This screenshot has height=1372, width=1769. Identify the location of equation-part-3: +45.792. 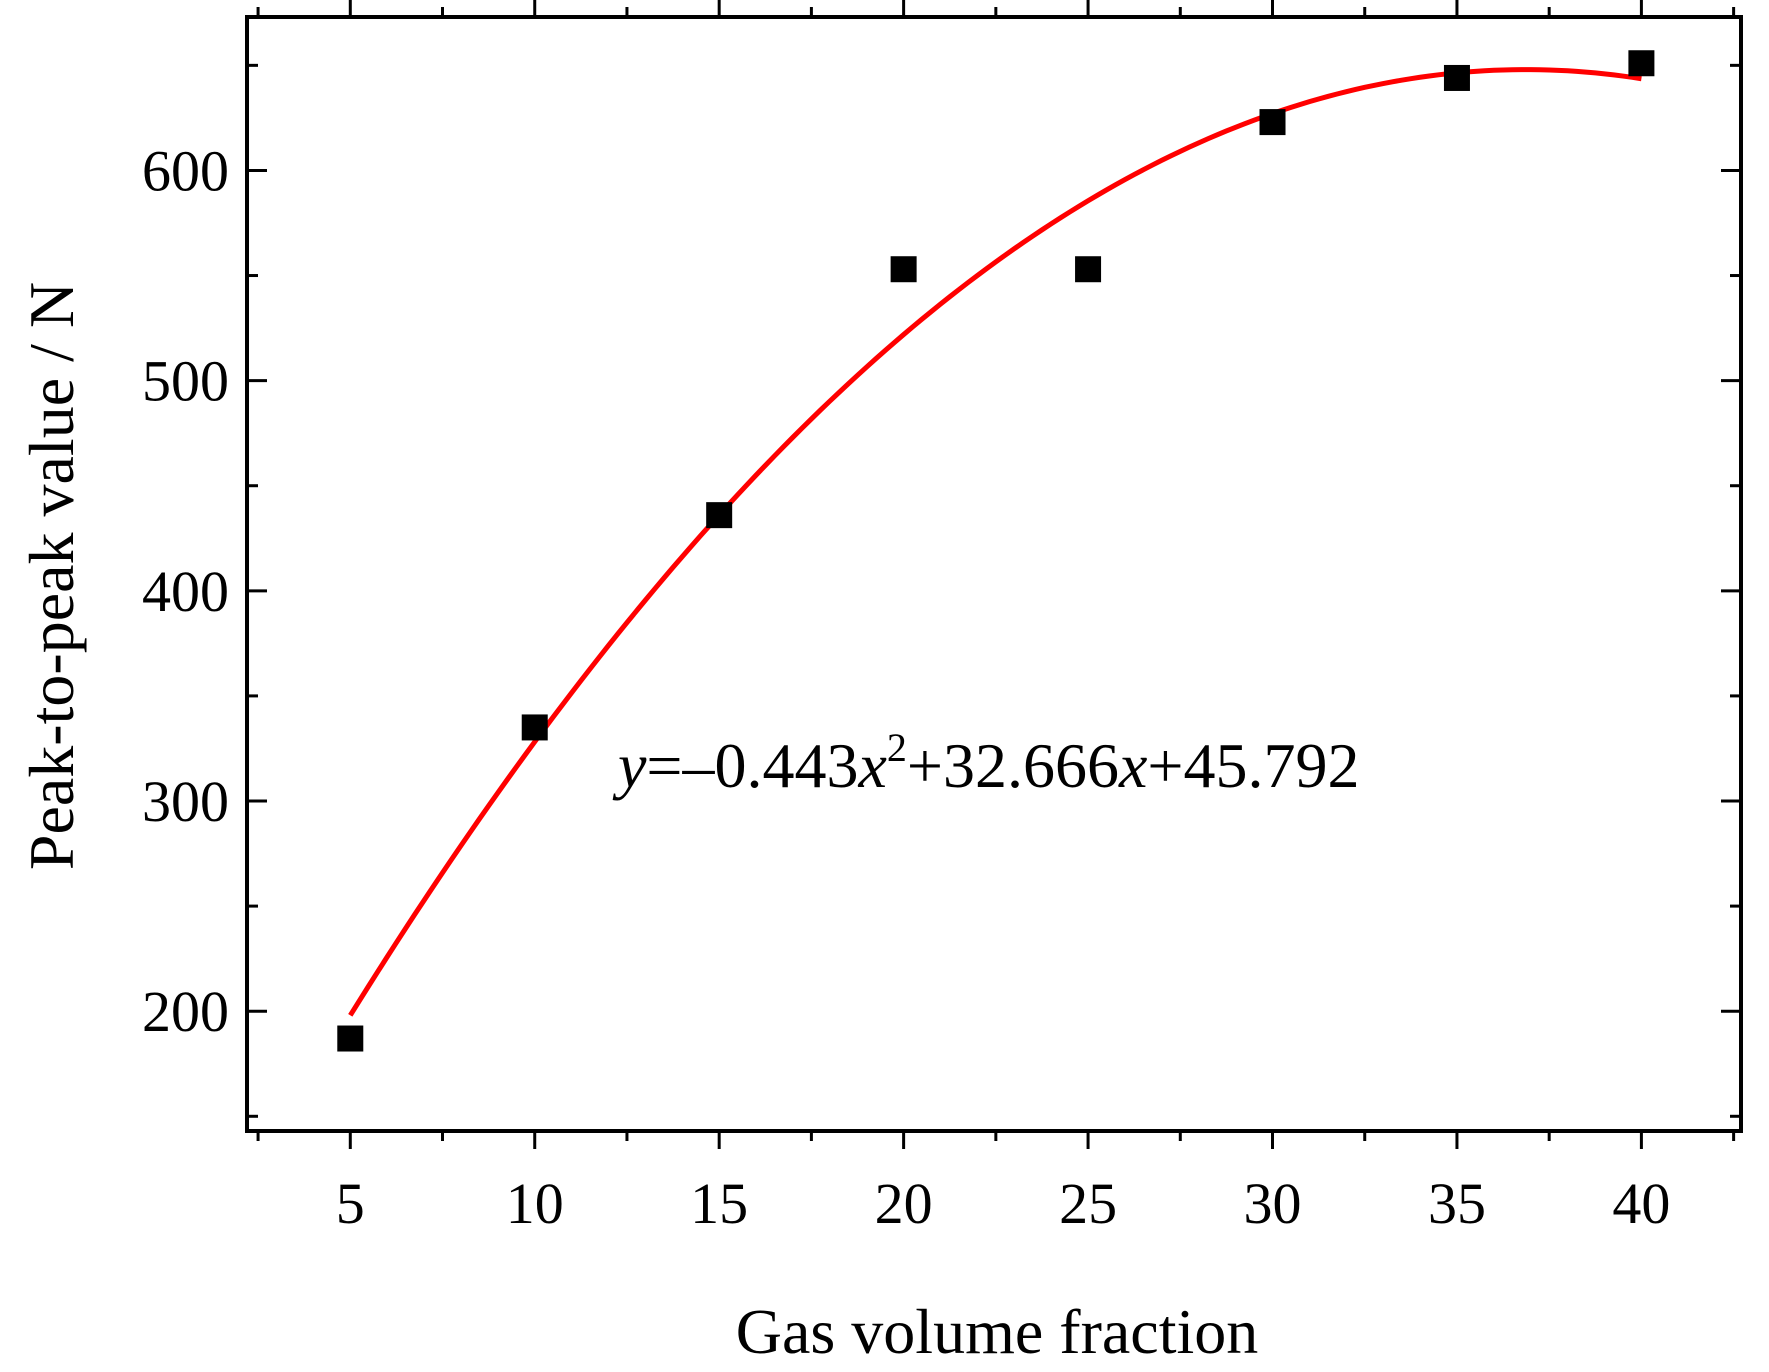
(1253, 765).